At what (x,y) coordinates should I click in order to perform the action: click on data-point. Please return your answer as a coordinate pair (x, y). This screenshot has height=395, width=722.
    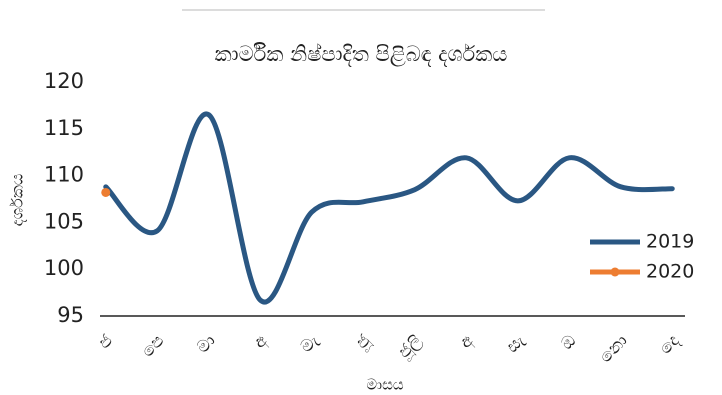
    Looking at the image, I should click on (106, 192).